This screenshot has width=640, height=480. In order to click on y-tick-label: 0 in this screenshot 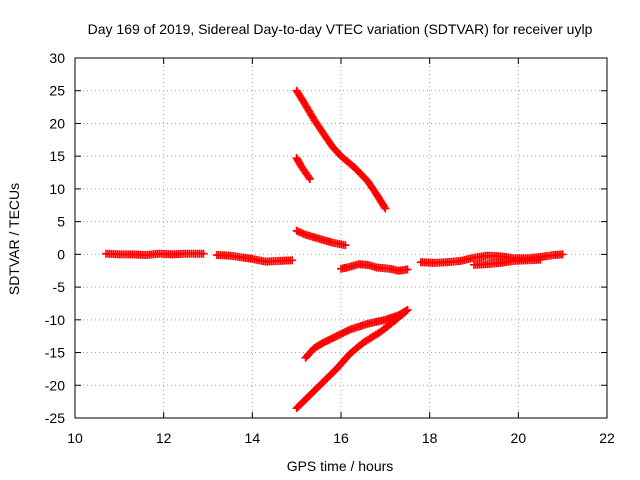, I will do `click(61, 254)`.